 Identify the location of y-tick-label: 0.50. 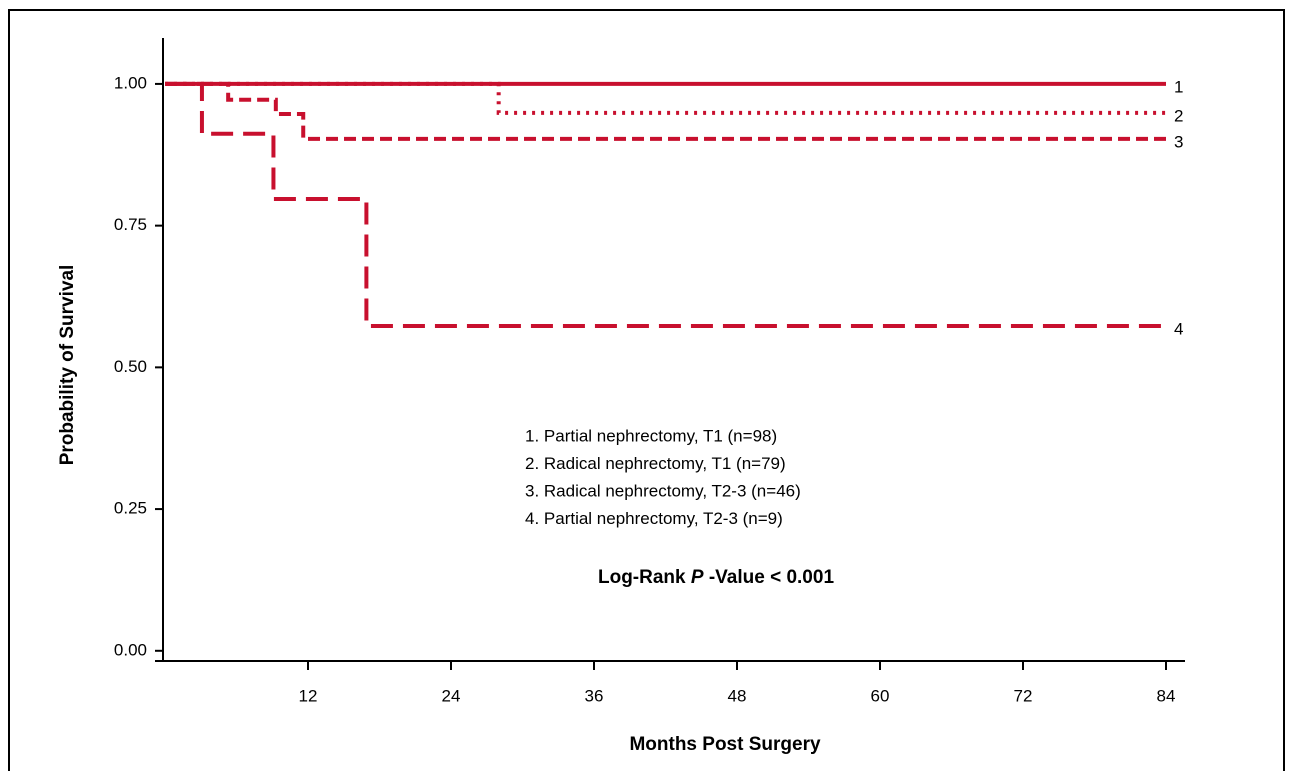
(130, 366).